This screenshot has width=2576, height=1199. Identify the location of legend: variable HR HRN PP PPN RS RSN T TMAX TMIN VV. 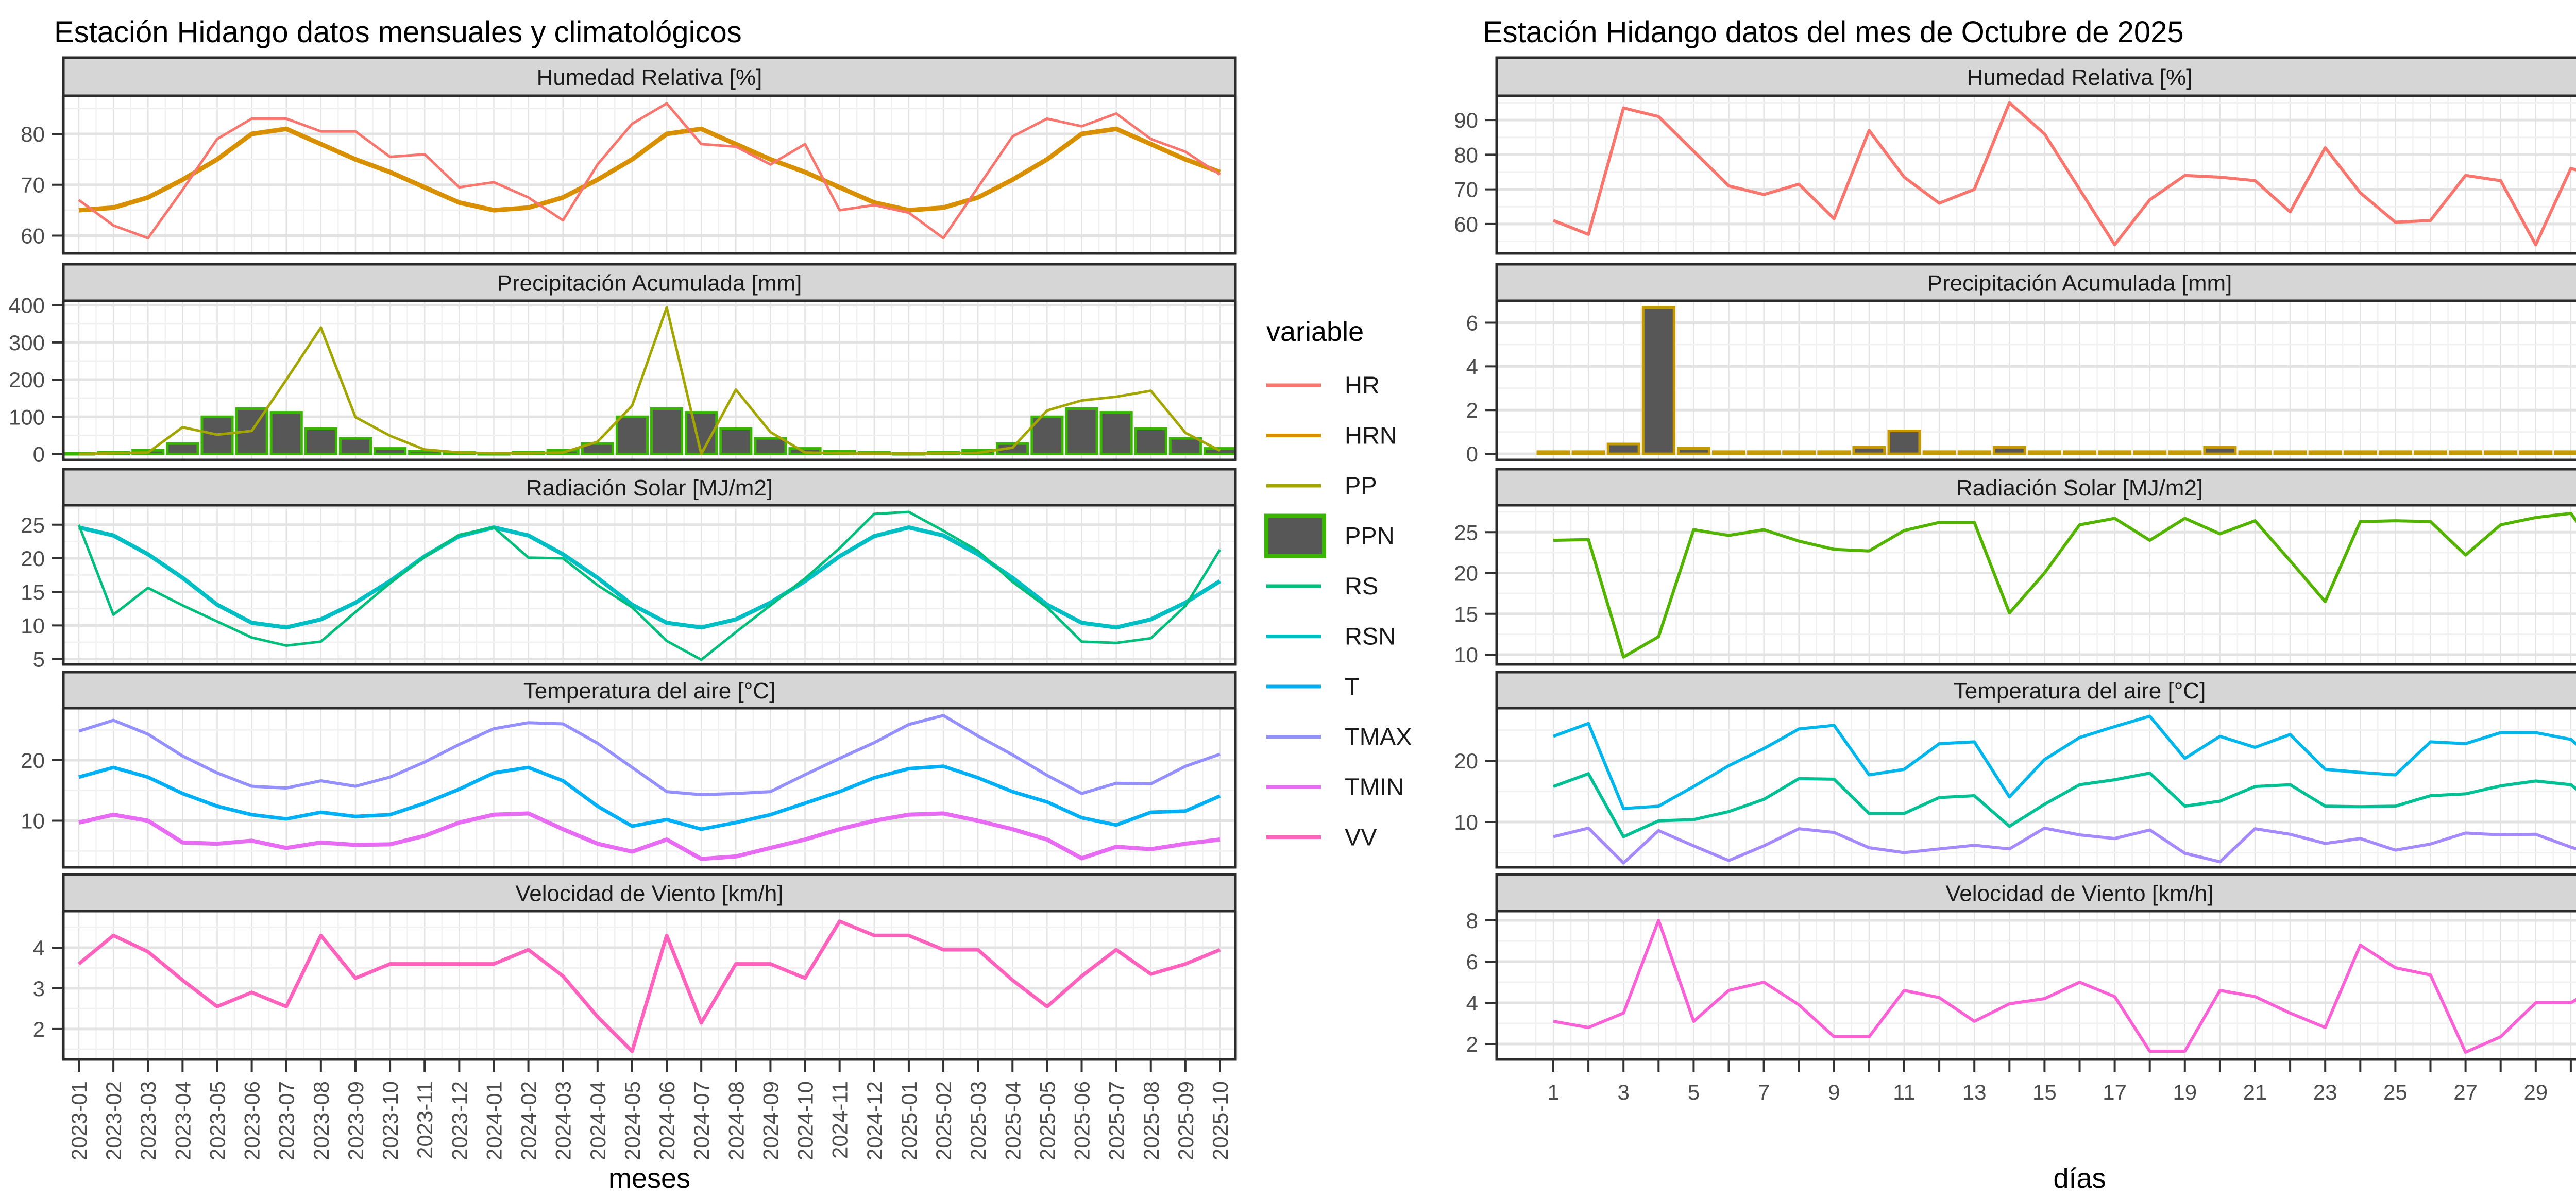
(1338, 583).